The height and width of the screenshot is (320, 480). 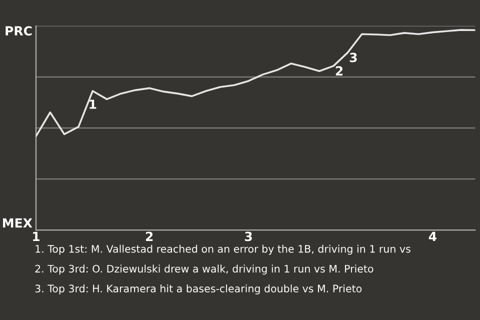 I want to click on x-tick-label: 1, so click(x=36, y=236).